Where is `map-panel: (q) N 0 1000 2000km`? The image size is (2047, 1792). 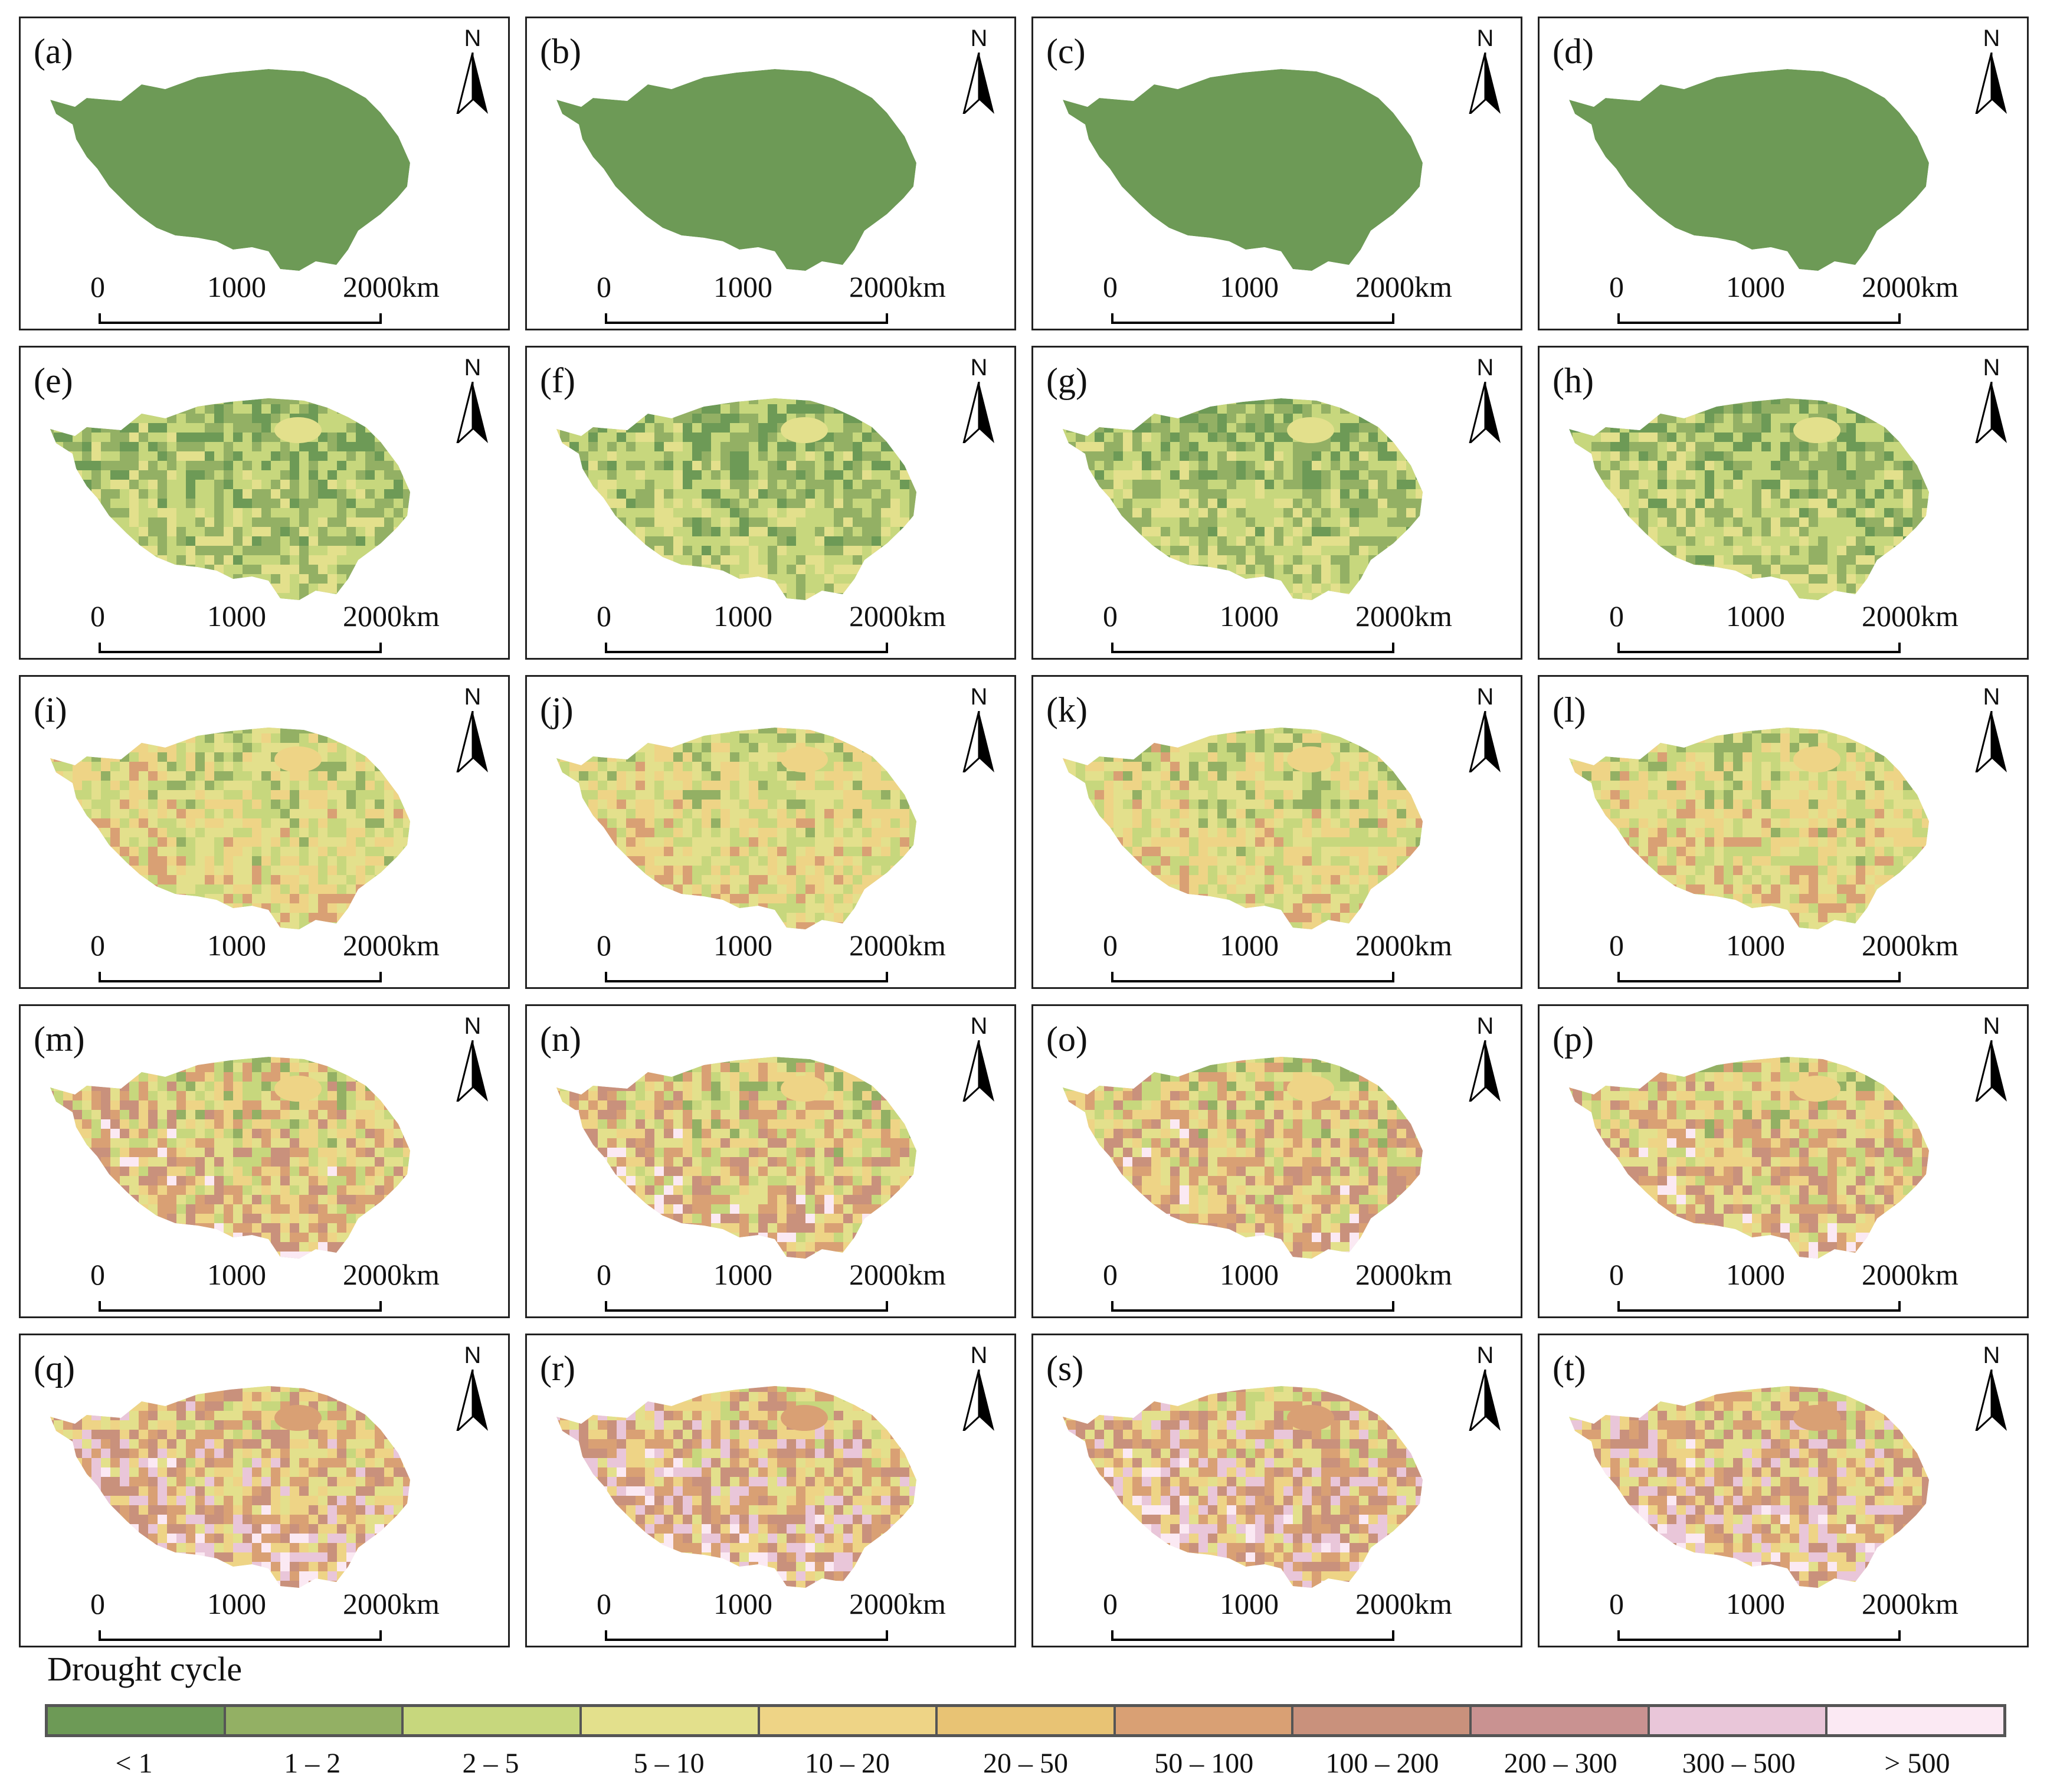
map-panel: (q) N 0 1000 2000km is located at coordinates (264, 1490).